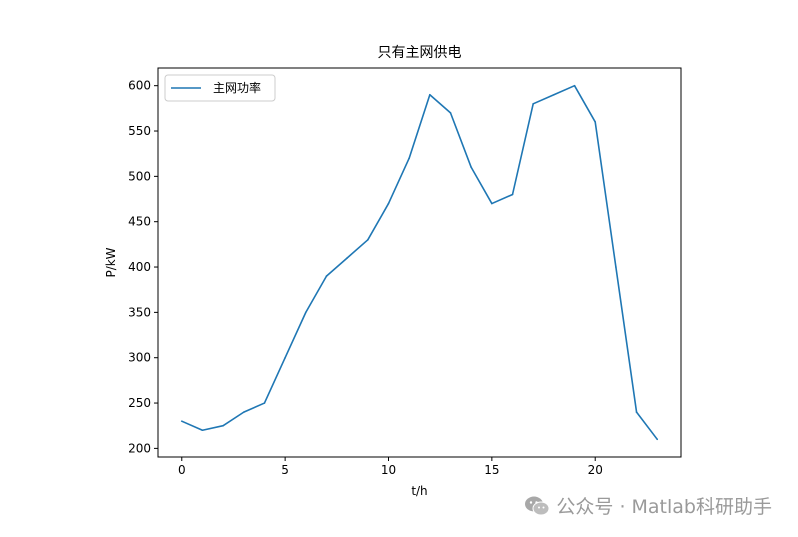  What do you see at coordinates (285, 470) in the screenshot?
I see `x-tick-label: 5` at bounding box center [285, 470].